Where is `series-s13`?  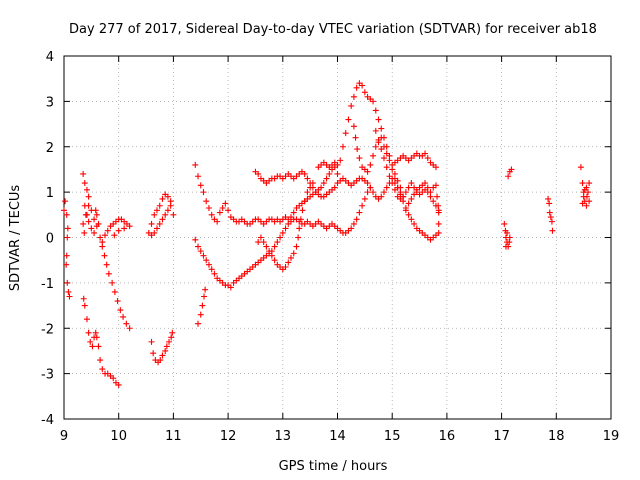
series-s13 is located at coordinates (285, 226).